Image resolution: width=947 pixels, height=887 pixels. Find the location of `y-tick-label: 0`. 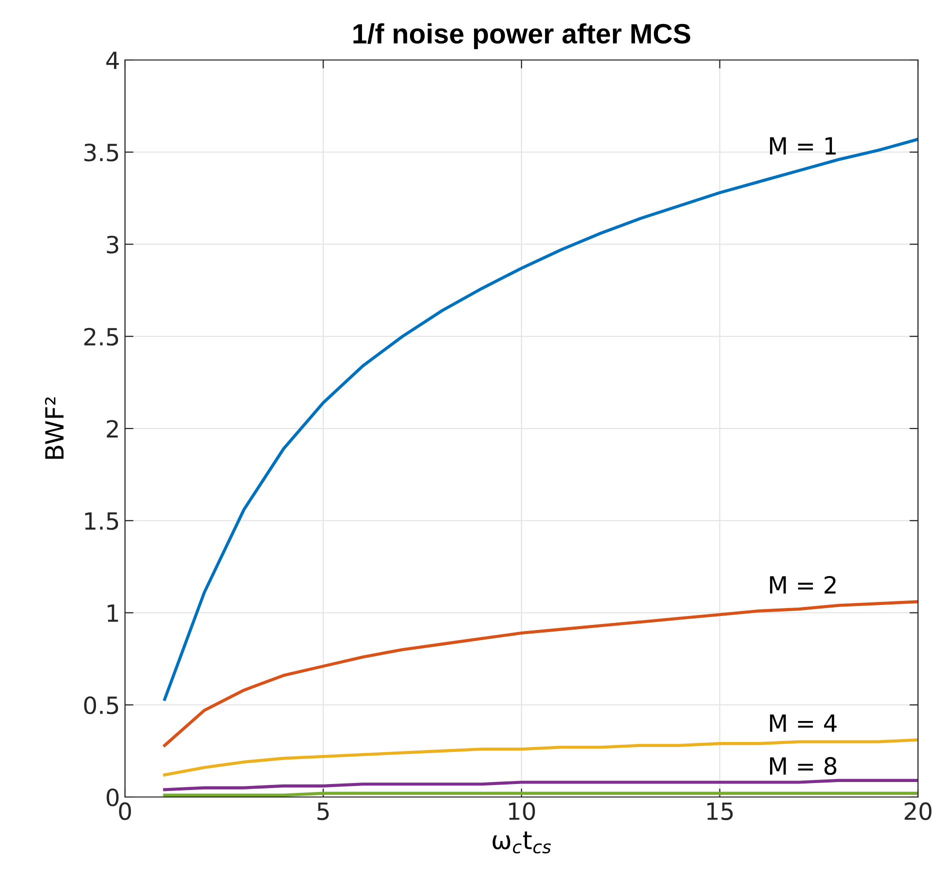

y-tick-label: 0 is located at coordinates (112, 797).